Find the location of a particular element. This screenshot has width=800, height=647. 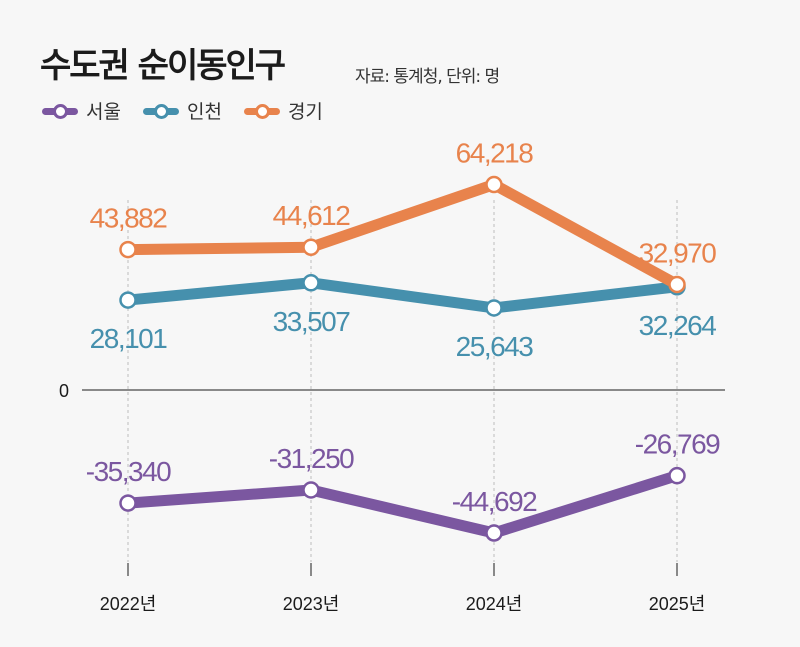

legend-label: 인천 is located at coordinates (204, 112).